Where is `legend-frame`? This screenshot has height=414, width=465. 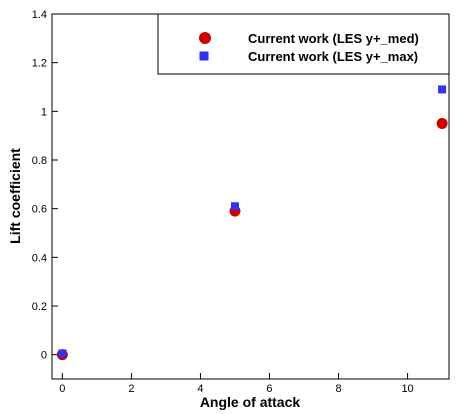 legend-frame is located at coordinates (303, 44).